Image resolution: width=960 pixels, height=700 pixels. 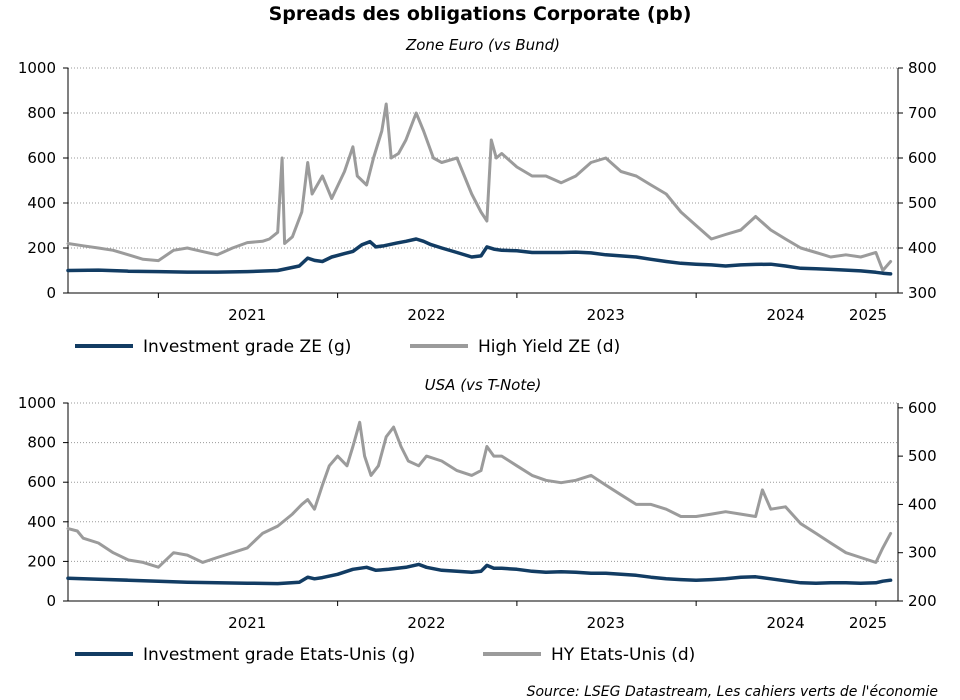 I want to click on legend-label-hy-etats-unis-d: HY Etats-Unis (d), so click(x=623, y=655).